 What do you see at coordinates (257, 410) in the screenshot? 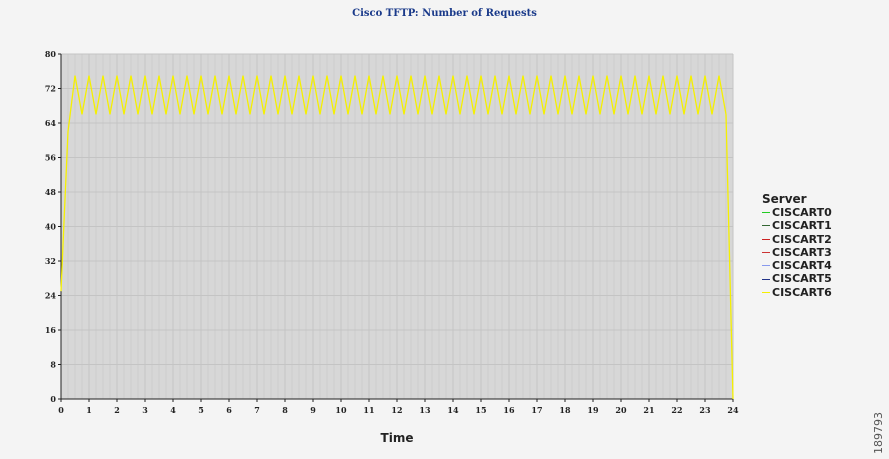
I see `x-tick-label: 7` at bounding box center [257, 410].